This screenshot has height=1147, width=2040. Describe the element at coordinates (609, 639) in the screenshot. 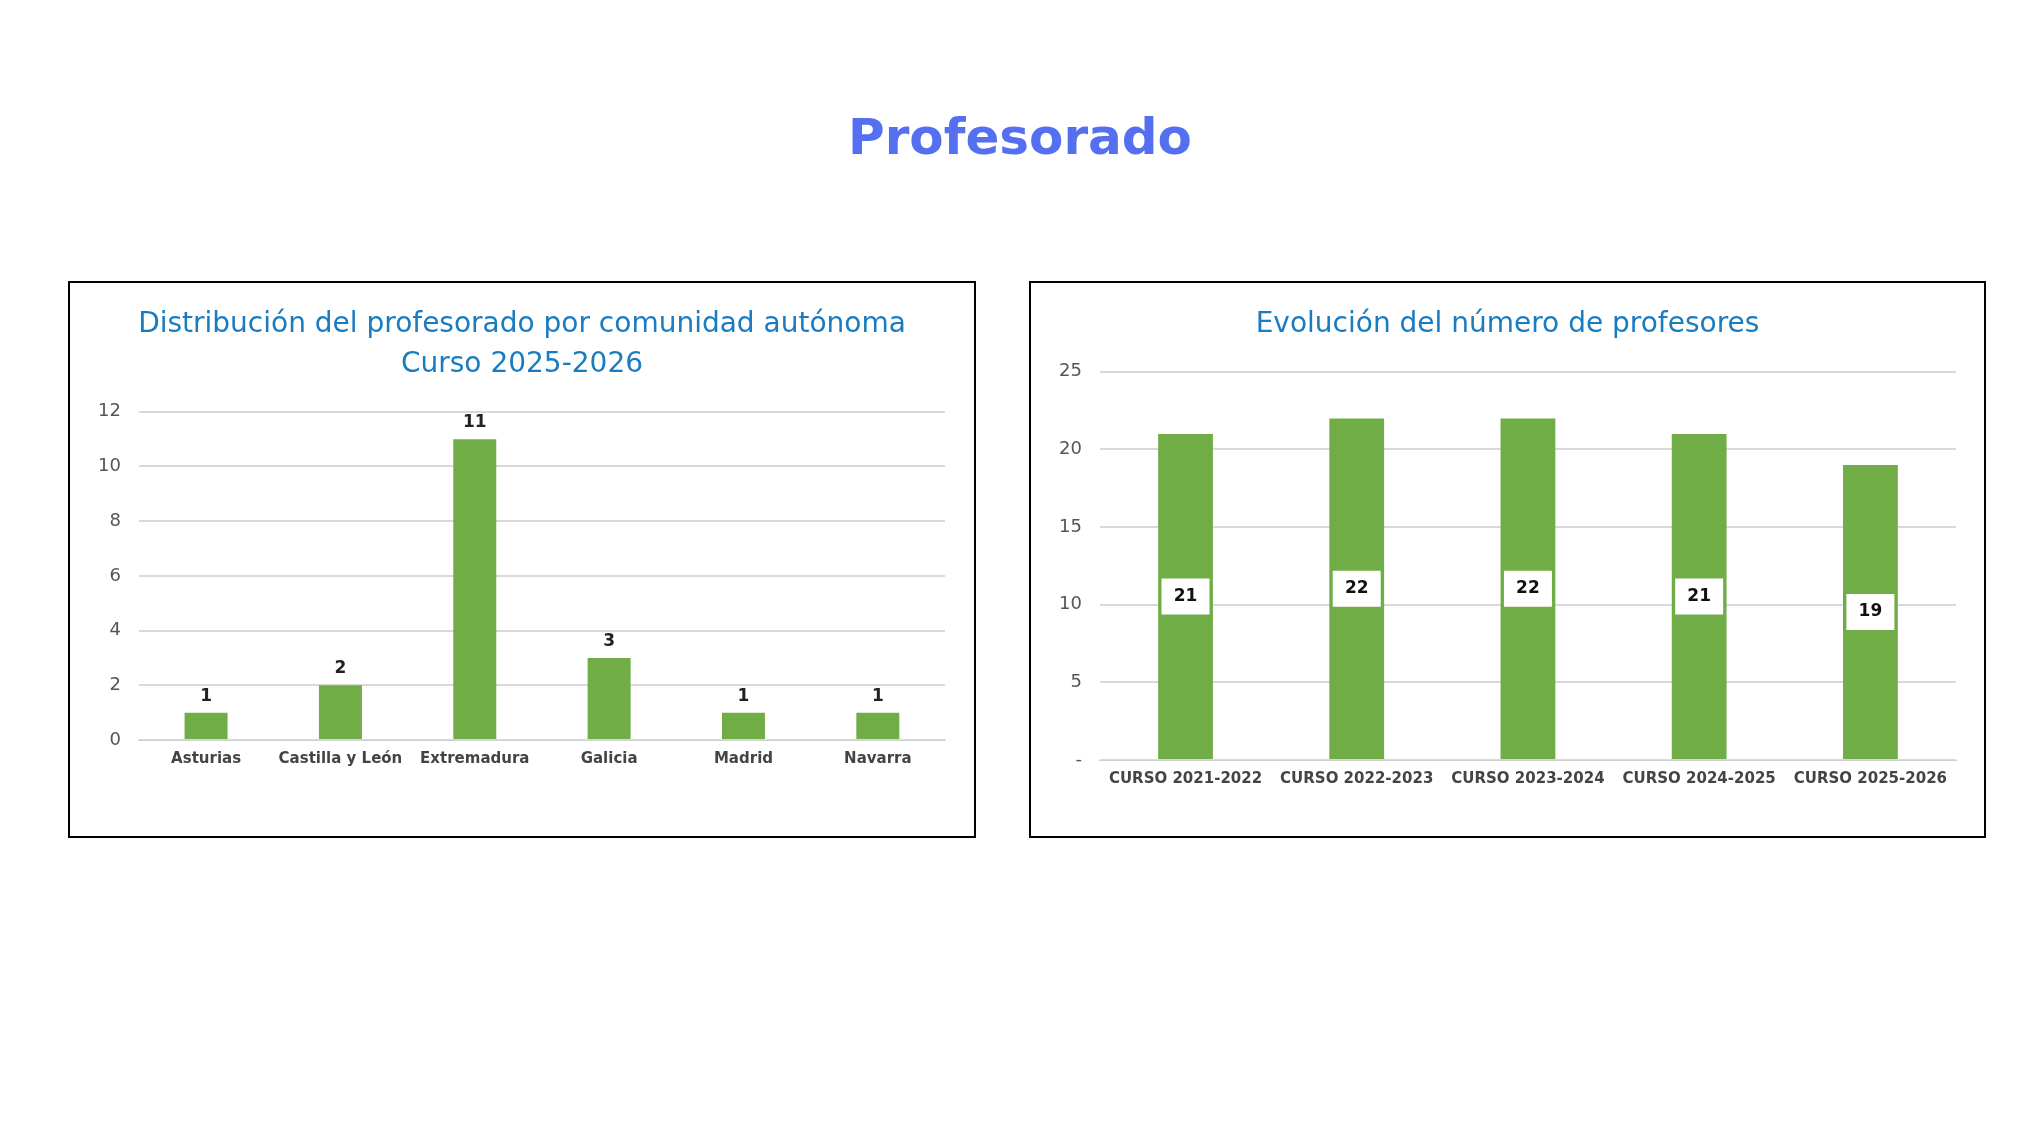

I see `data-label: 3` at that location.